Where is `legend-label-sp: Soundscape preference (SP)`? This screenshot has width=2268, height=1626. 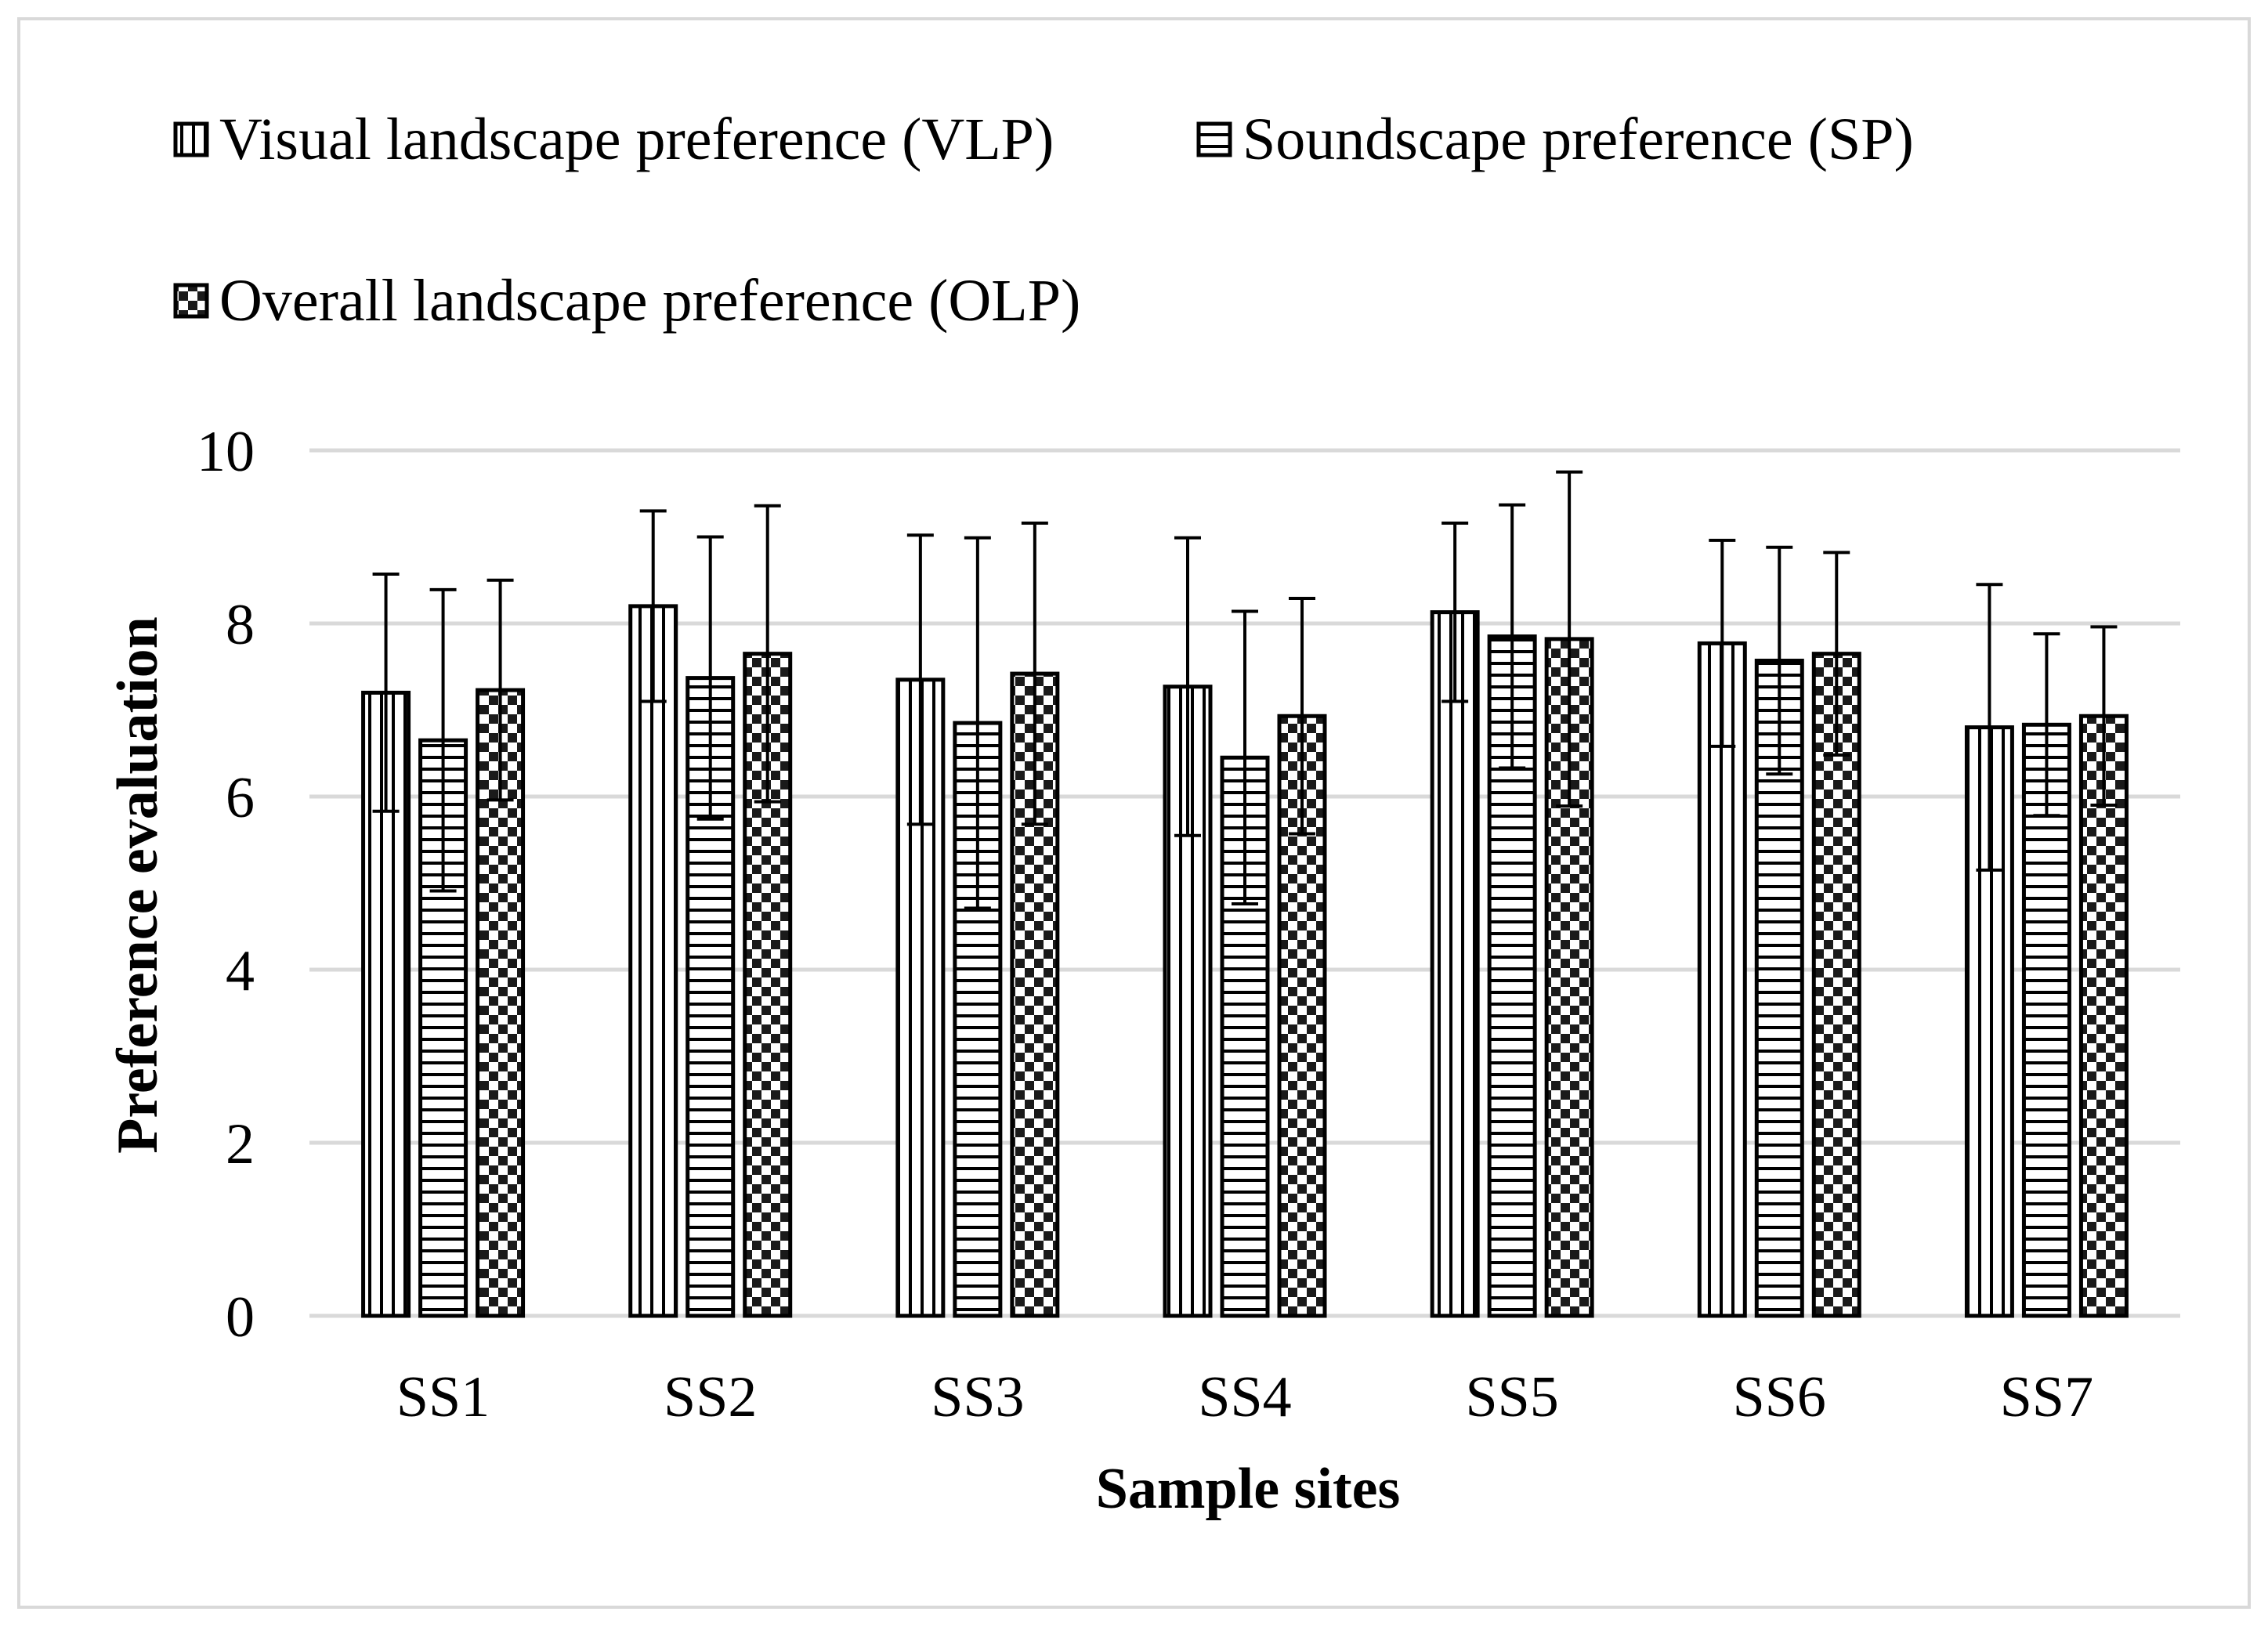 legend-label-sp: Soundscape preference (SP) is located at coordinates (1579, 139).